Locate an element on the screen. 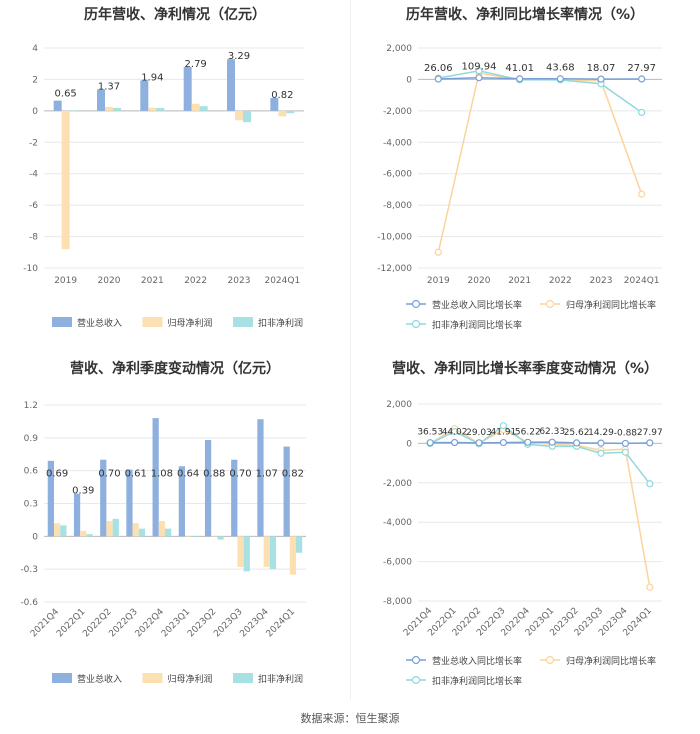  data-label: 43.68 is located at coordinates (560, 68).